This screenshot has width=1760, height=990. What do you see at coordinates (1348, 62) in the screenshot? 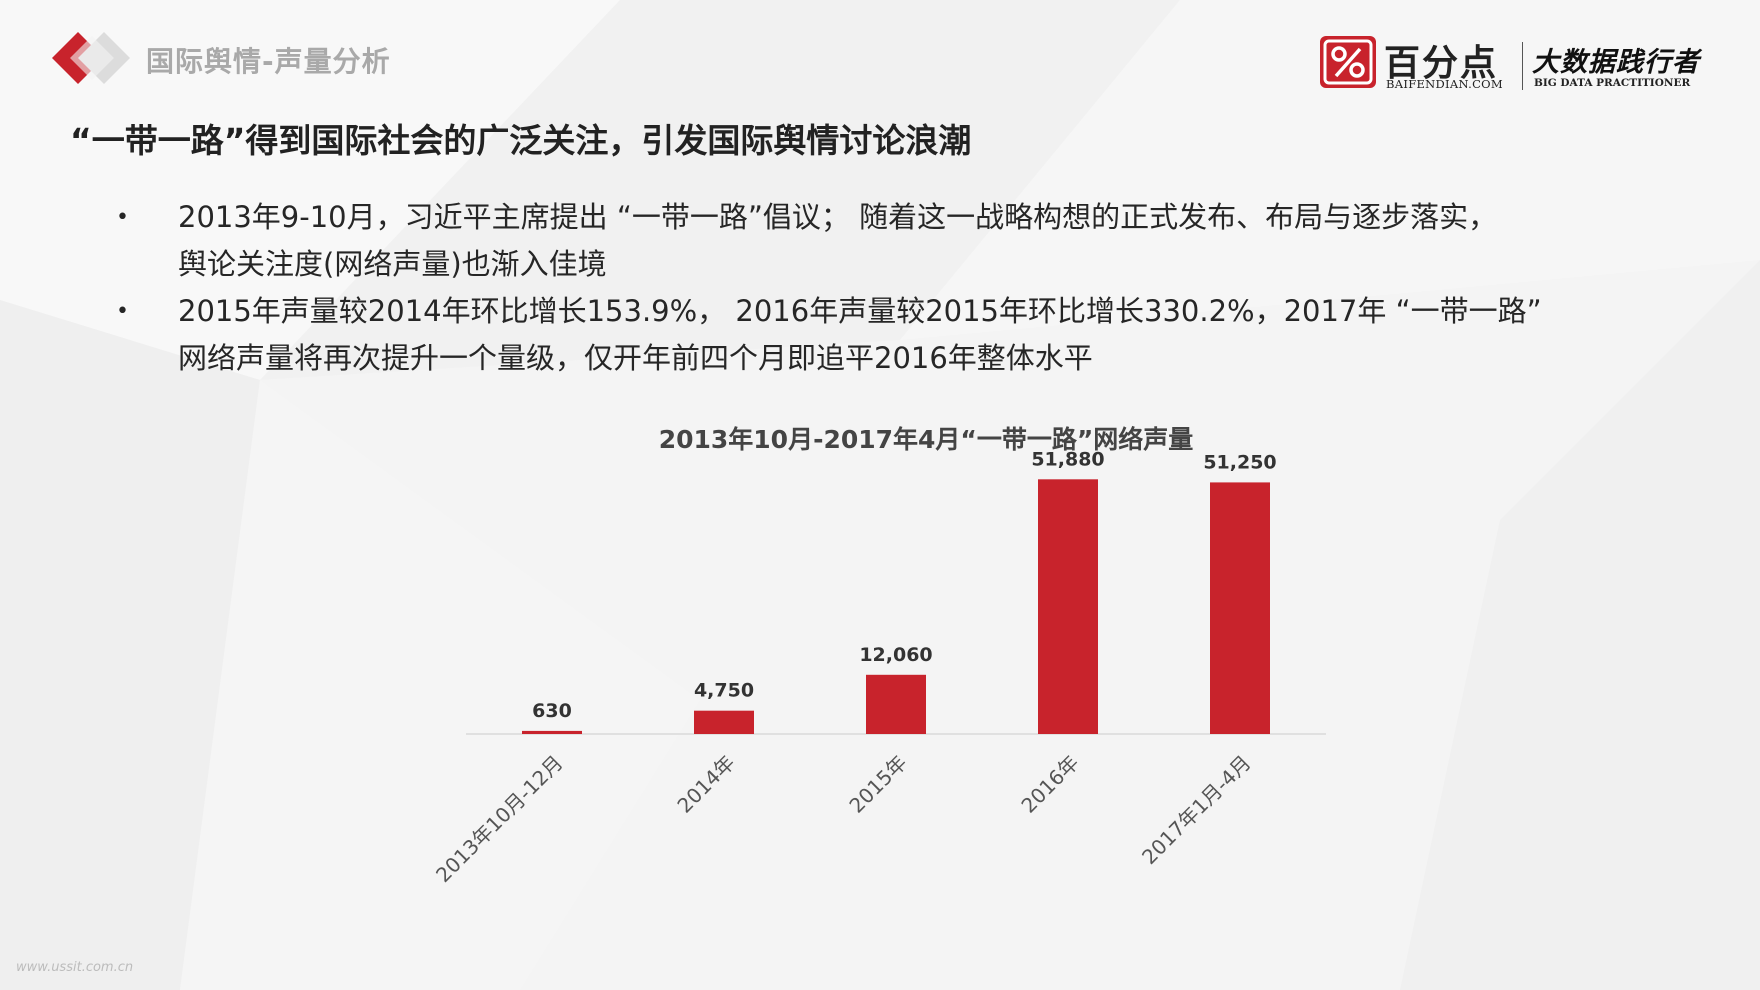
I see `percent-badge-icon` at bounding box center [1348, 62].